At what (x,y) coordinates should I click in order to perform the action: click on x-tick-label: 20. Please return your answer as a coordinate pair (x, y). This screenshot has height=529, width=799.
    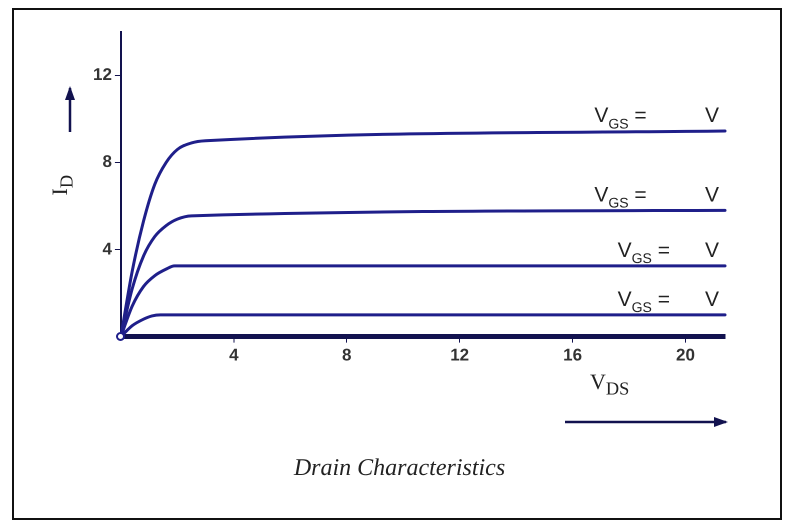
    Looking at the image, I should click on (685, 354).